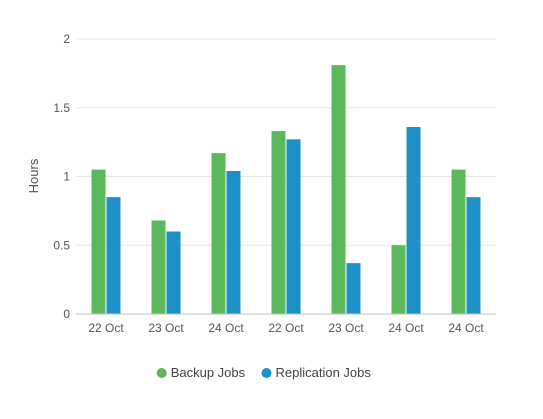 The height and width of the screenshot is (419, 543). I want to click on legend: Backup Jobs Replication Jobs, so click(264, 372).